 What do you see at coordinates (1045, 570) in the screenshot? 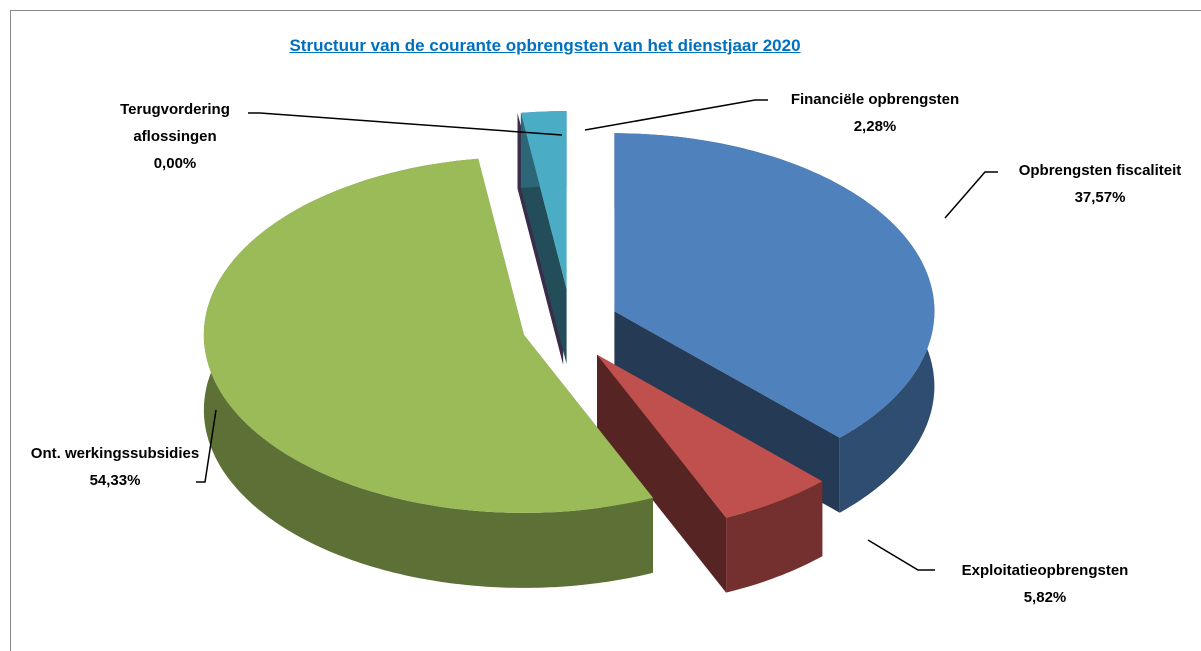
I see `category-label: Exploitatieopbrengsten` at bounding box center [1045, 570].